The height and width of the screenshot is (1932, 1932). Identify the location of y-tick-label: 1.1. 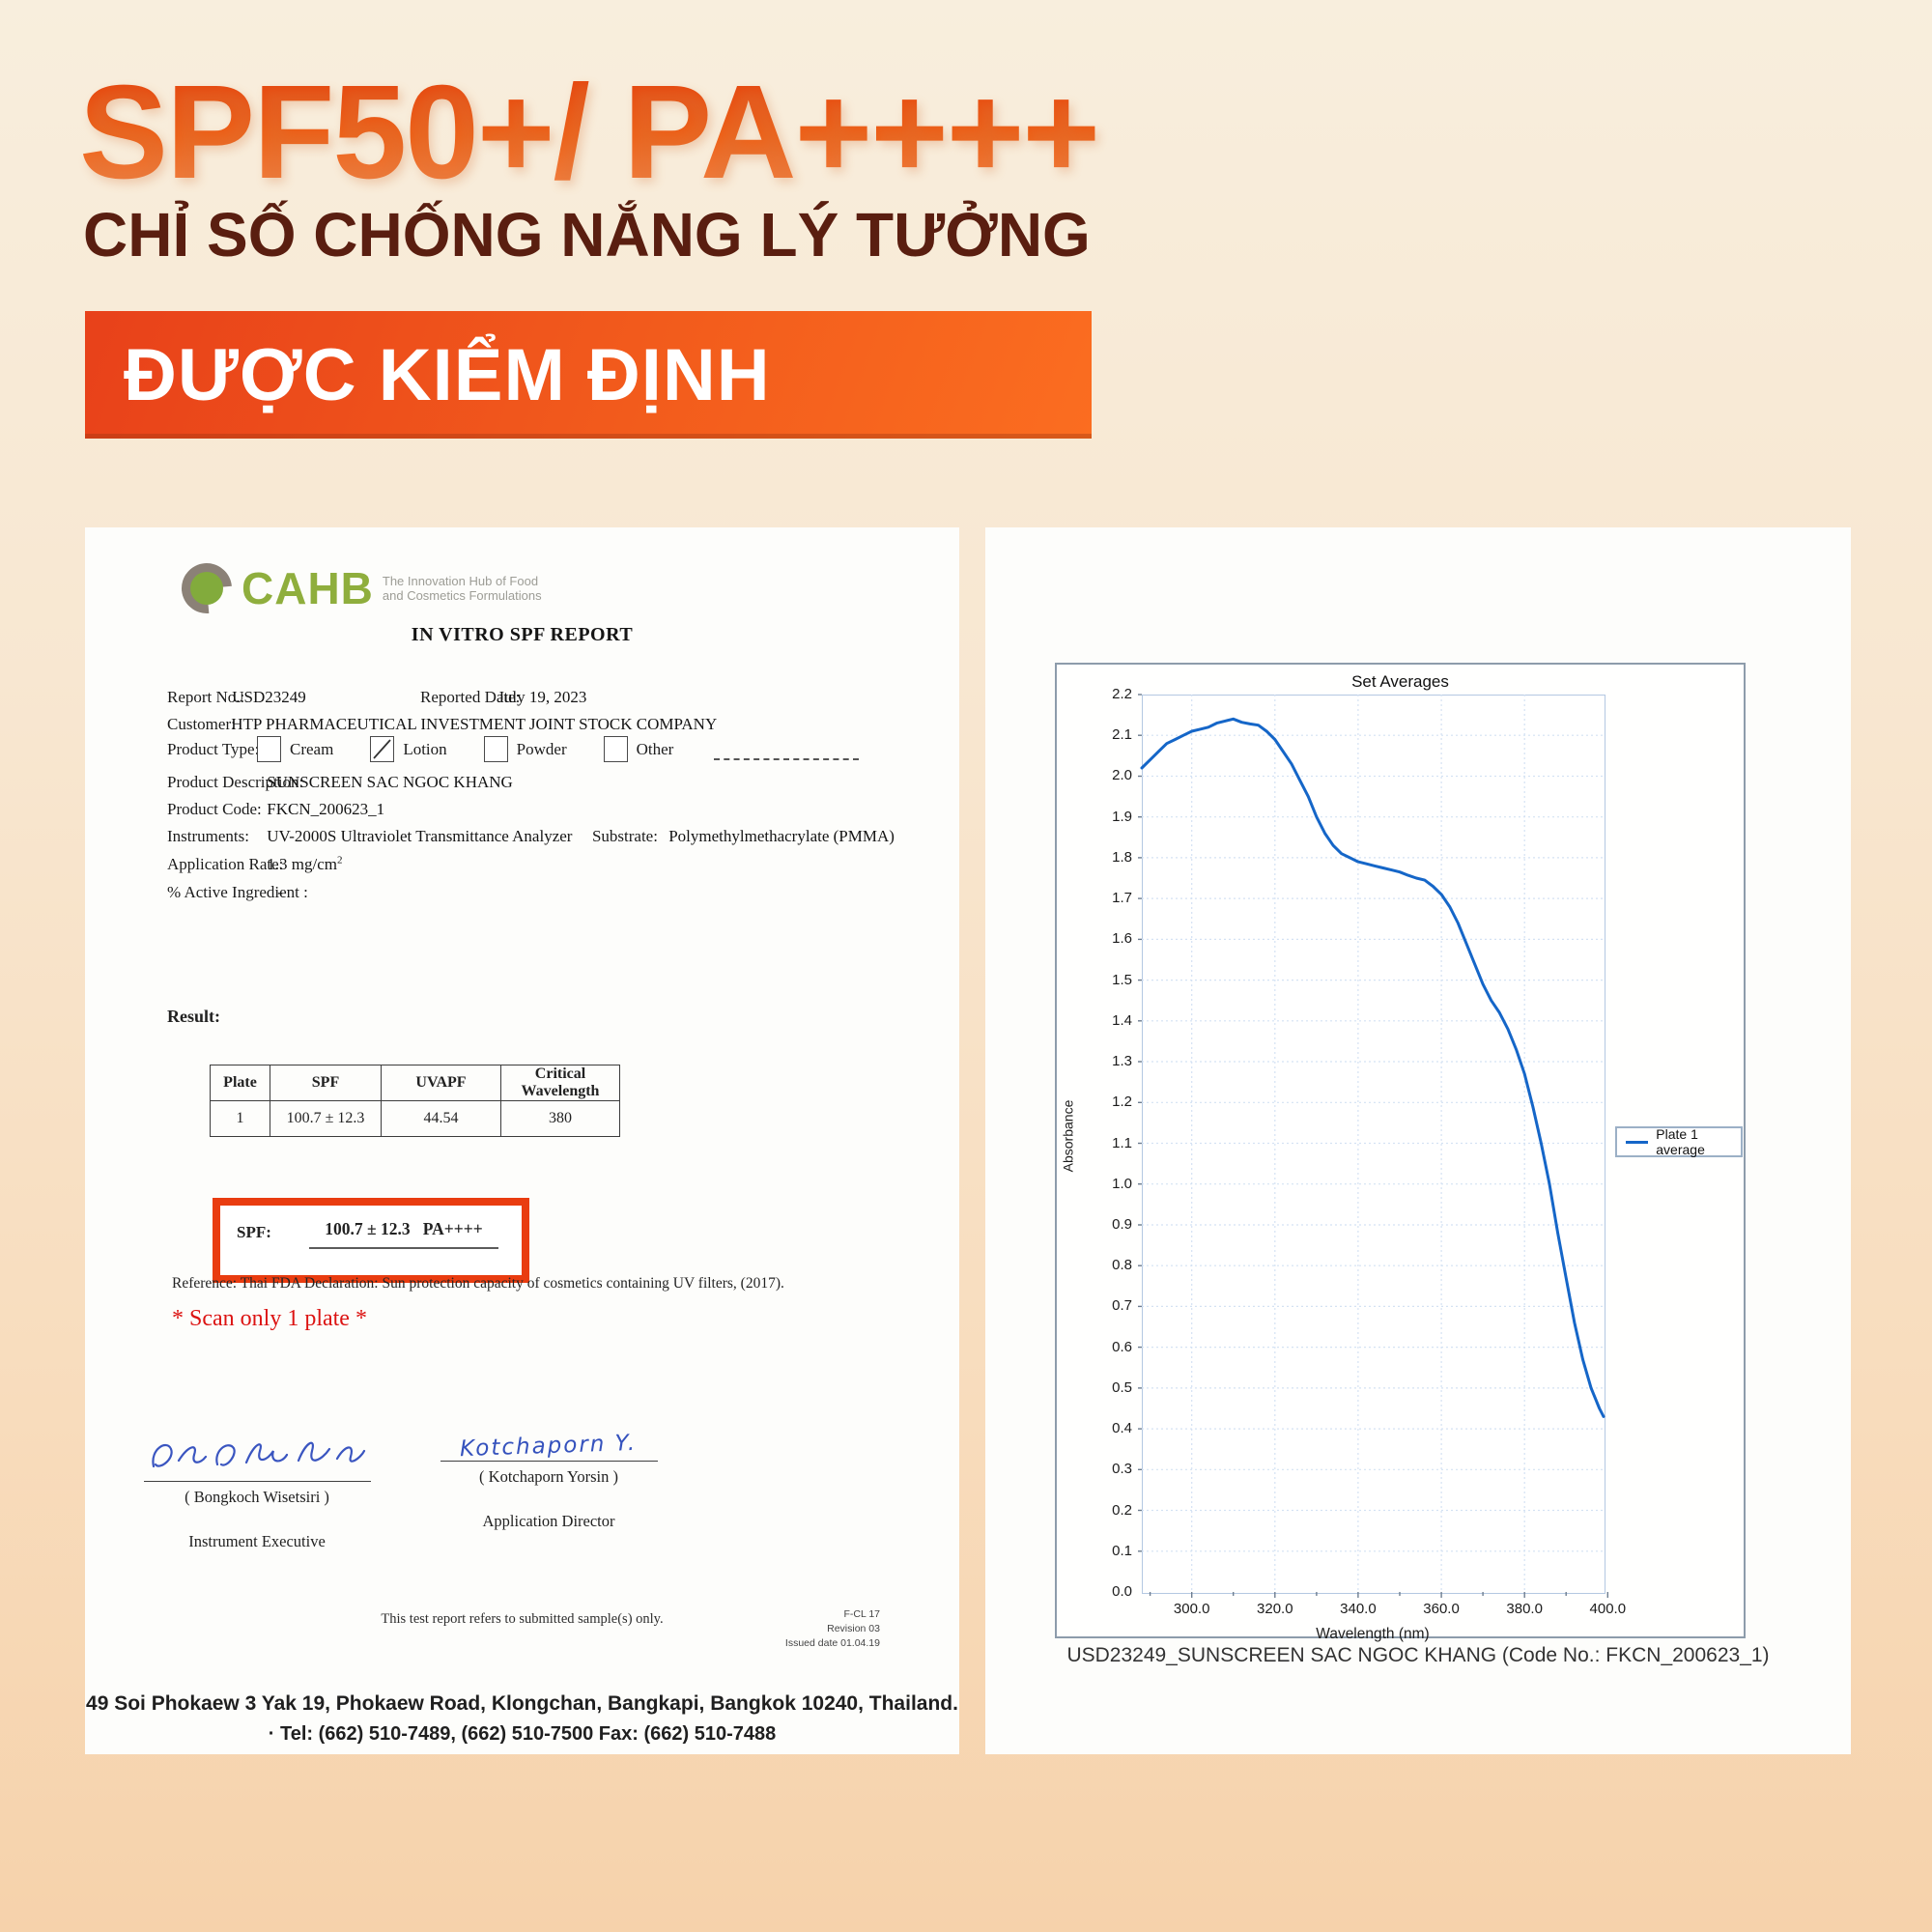
(1122, 1142).